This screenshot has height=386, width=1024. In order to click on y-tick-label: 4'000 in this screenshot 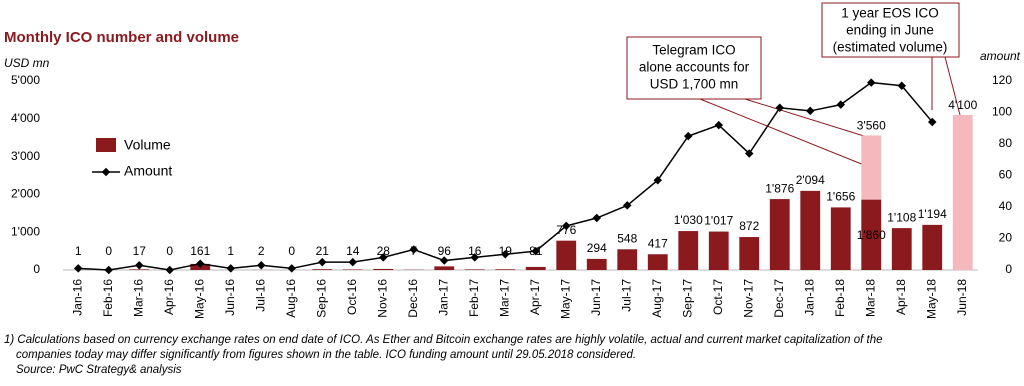, I will do `click(25, 118)`.